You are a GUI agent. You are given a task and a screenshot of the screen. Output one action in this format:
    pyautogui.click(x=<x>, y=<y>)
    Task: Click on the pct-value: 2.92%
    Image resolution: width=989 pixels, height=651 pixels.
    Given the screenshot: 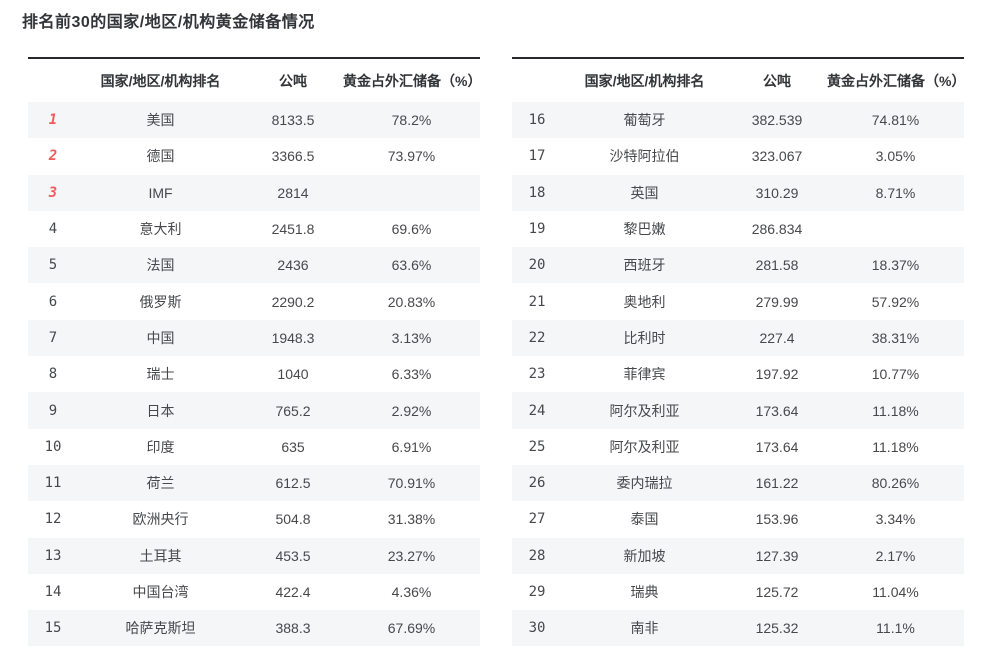 What is the action you would take?
    pyautogui.click(x=411, y=410)
    